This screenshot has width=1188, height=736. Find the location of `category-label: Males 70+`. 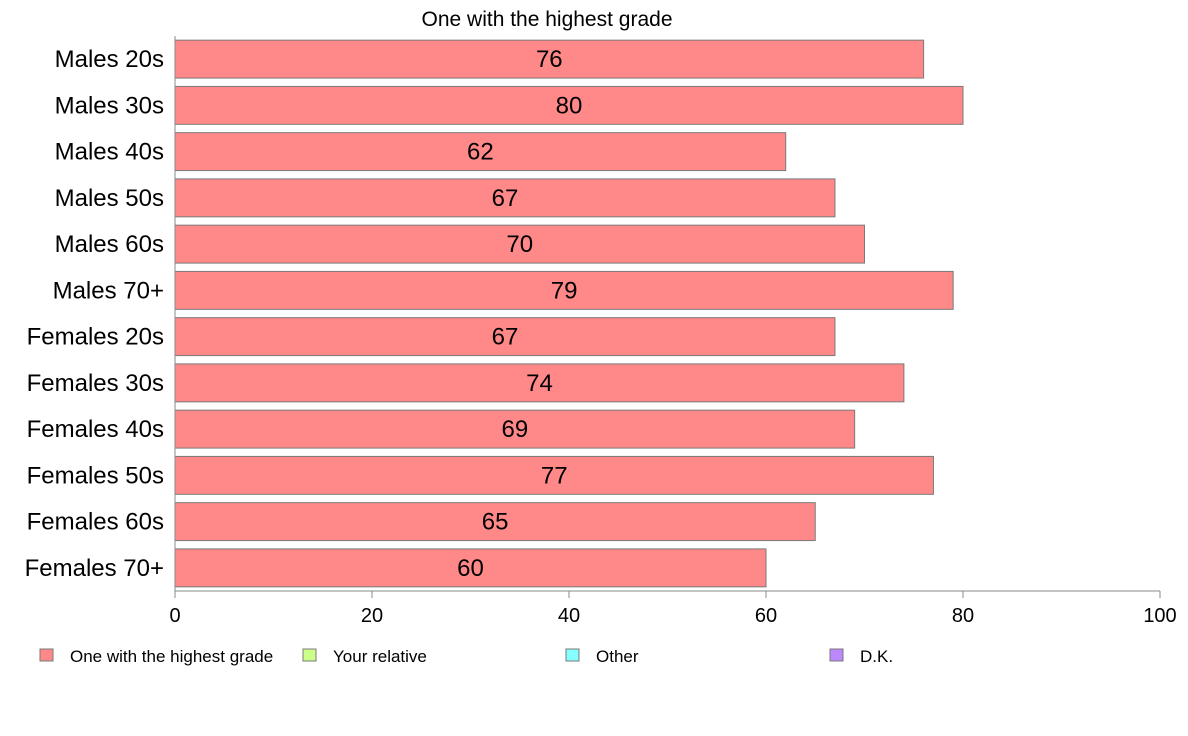

category-label: Males 70+ is located at coordinates (108, 290).